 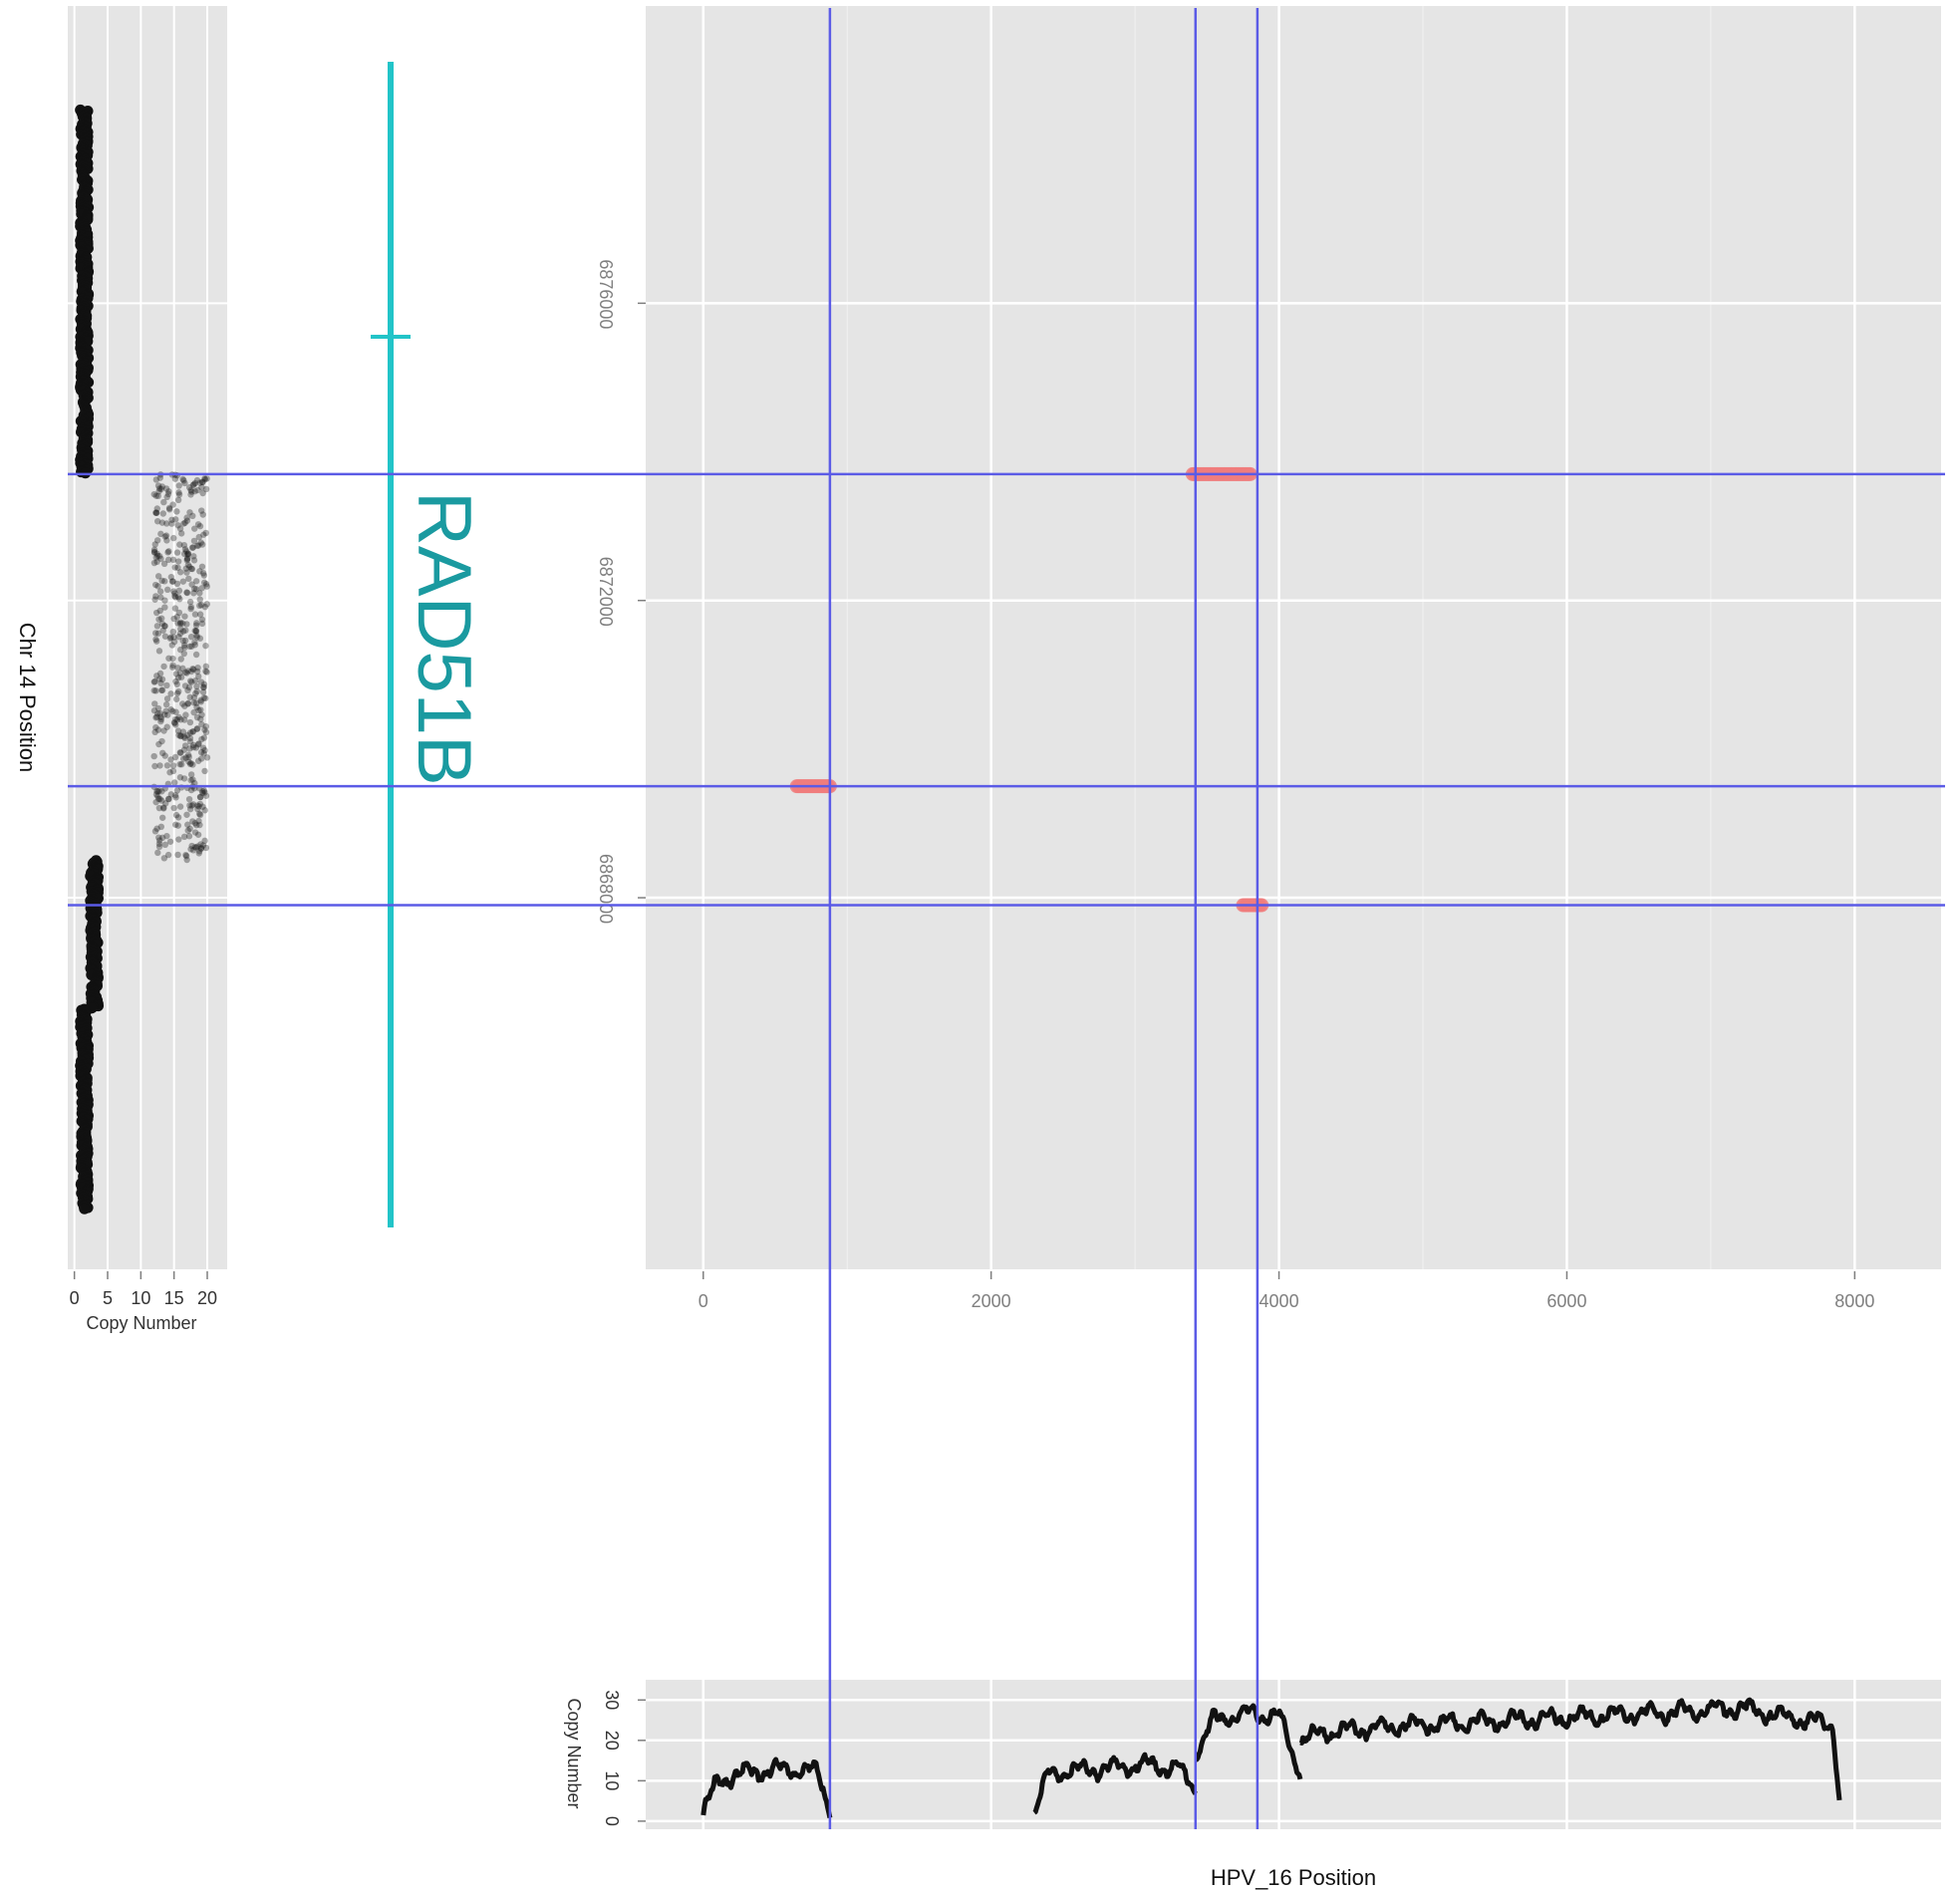 I want to click on junction-x-tick-label: 8000, so click(x=1854, y=1301).